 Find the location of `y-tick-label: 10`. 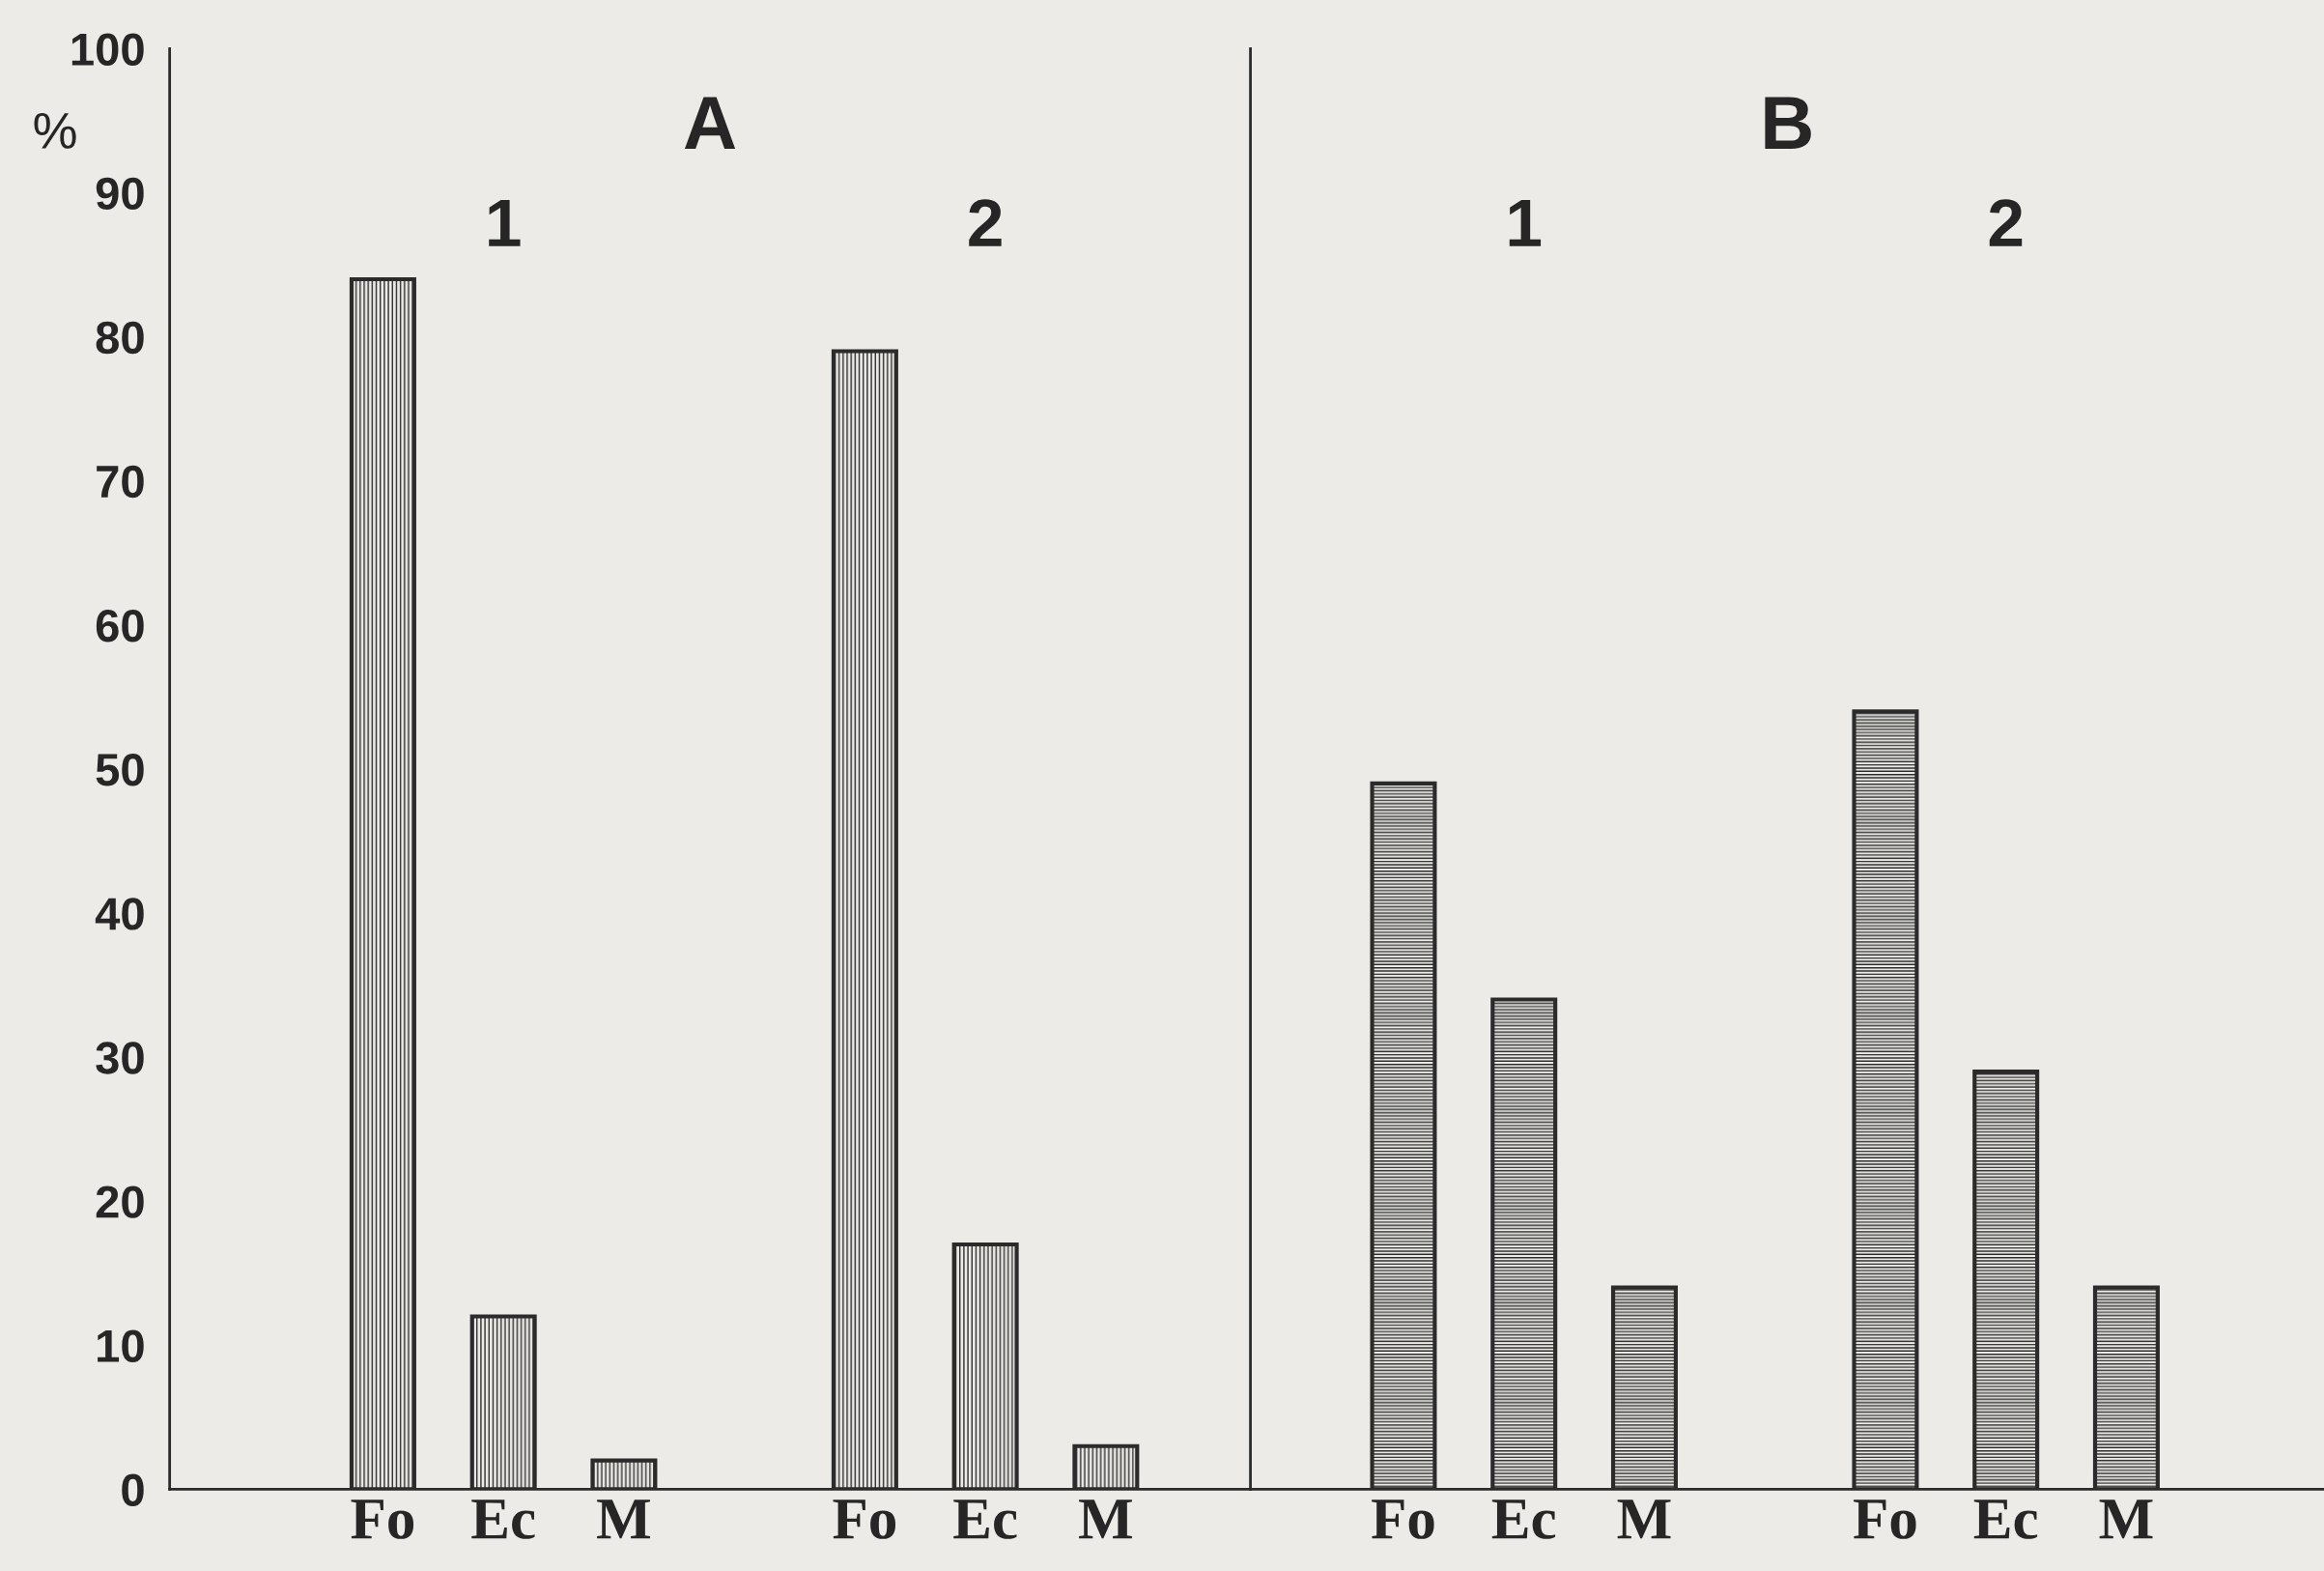

y-tick-label: 10 is located at coordinates (121, 1345).